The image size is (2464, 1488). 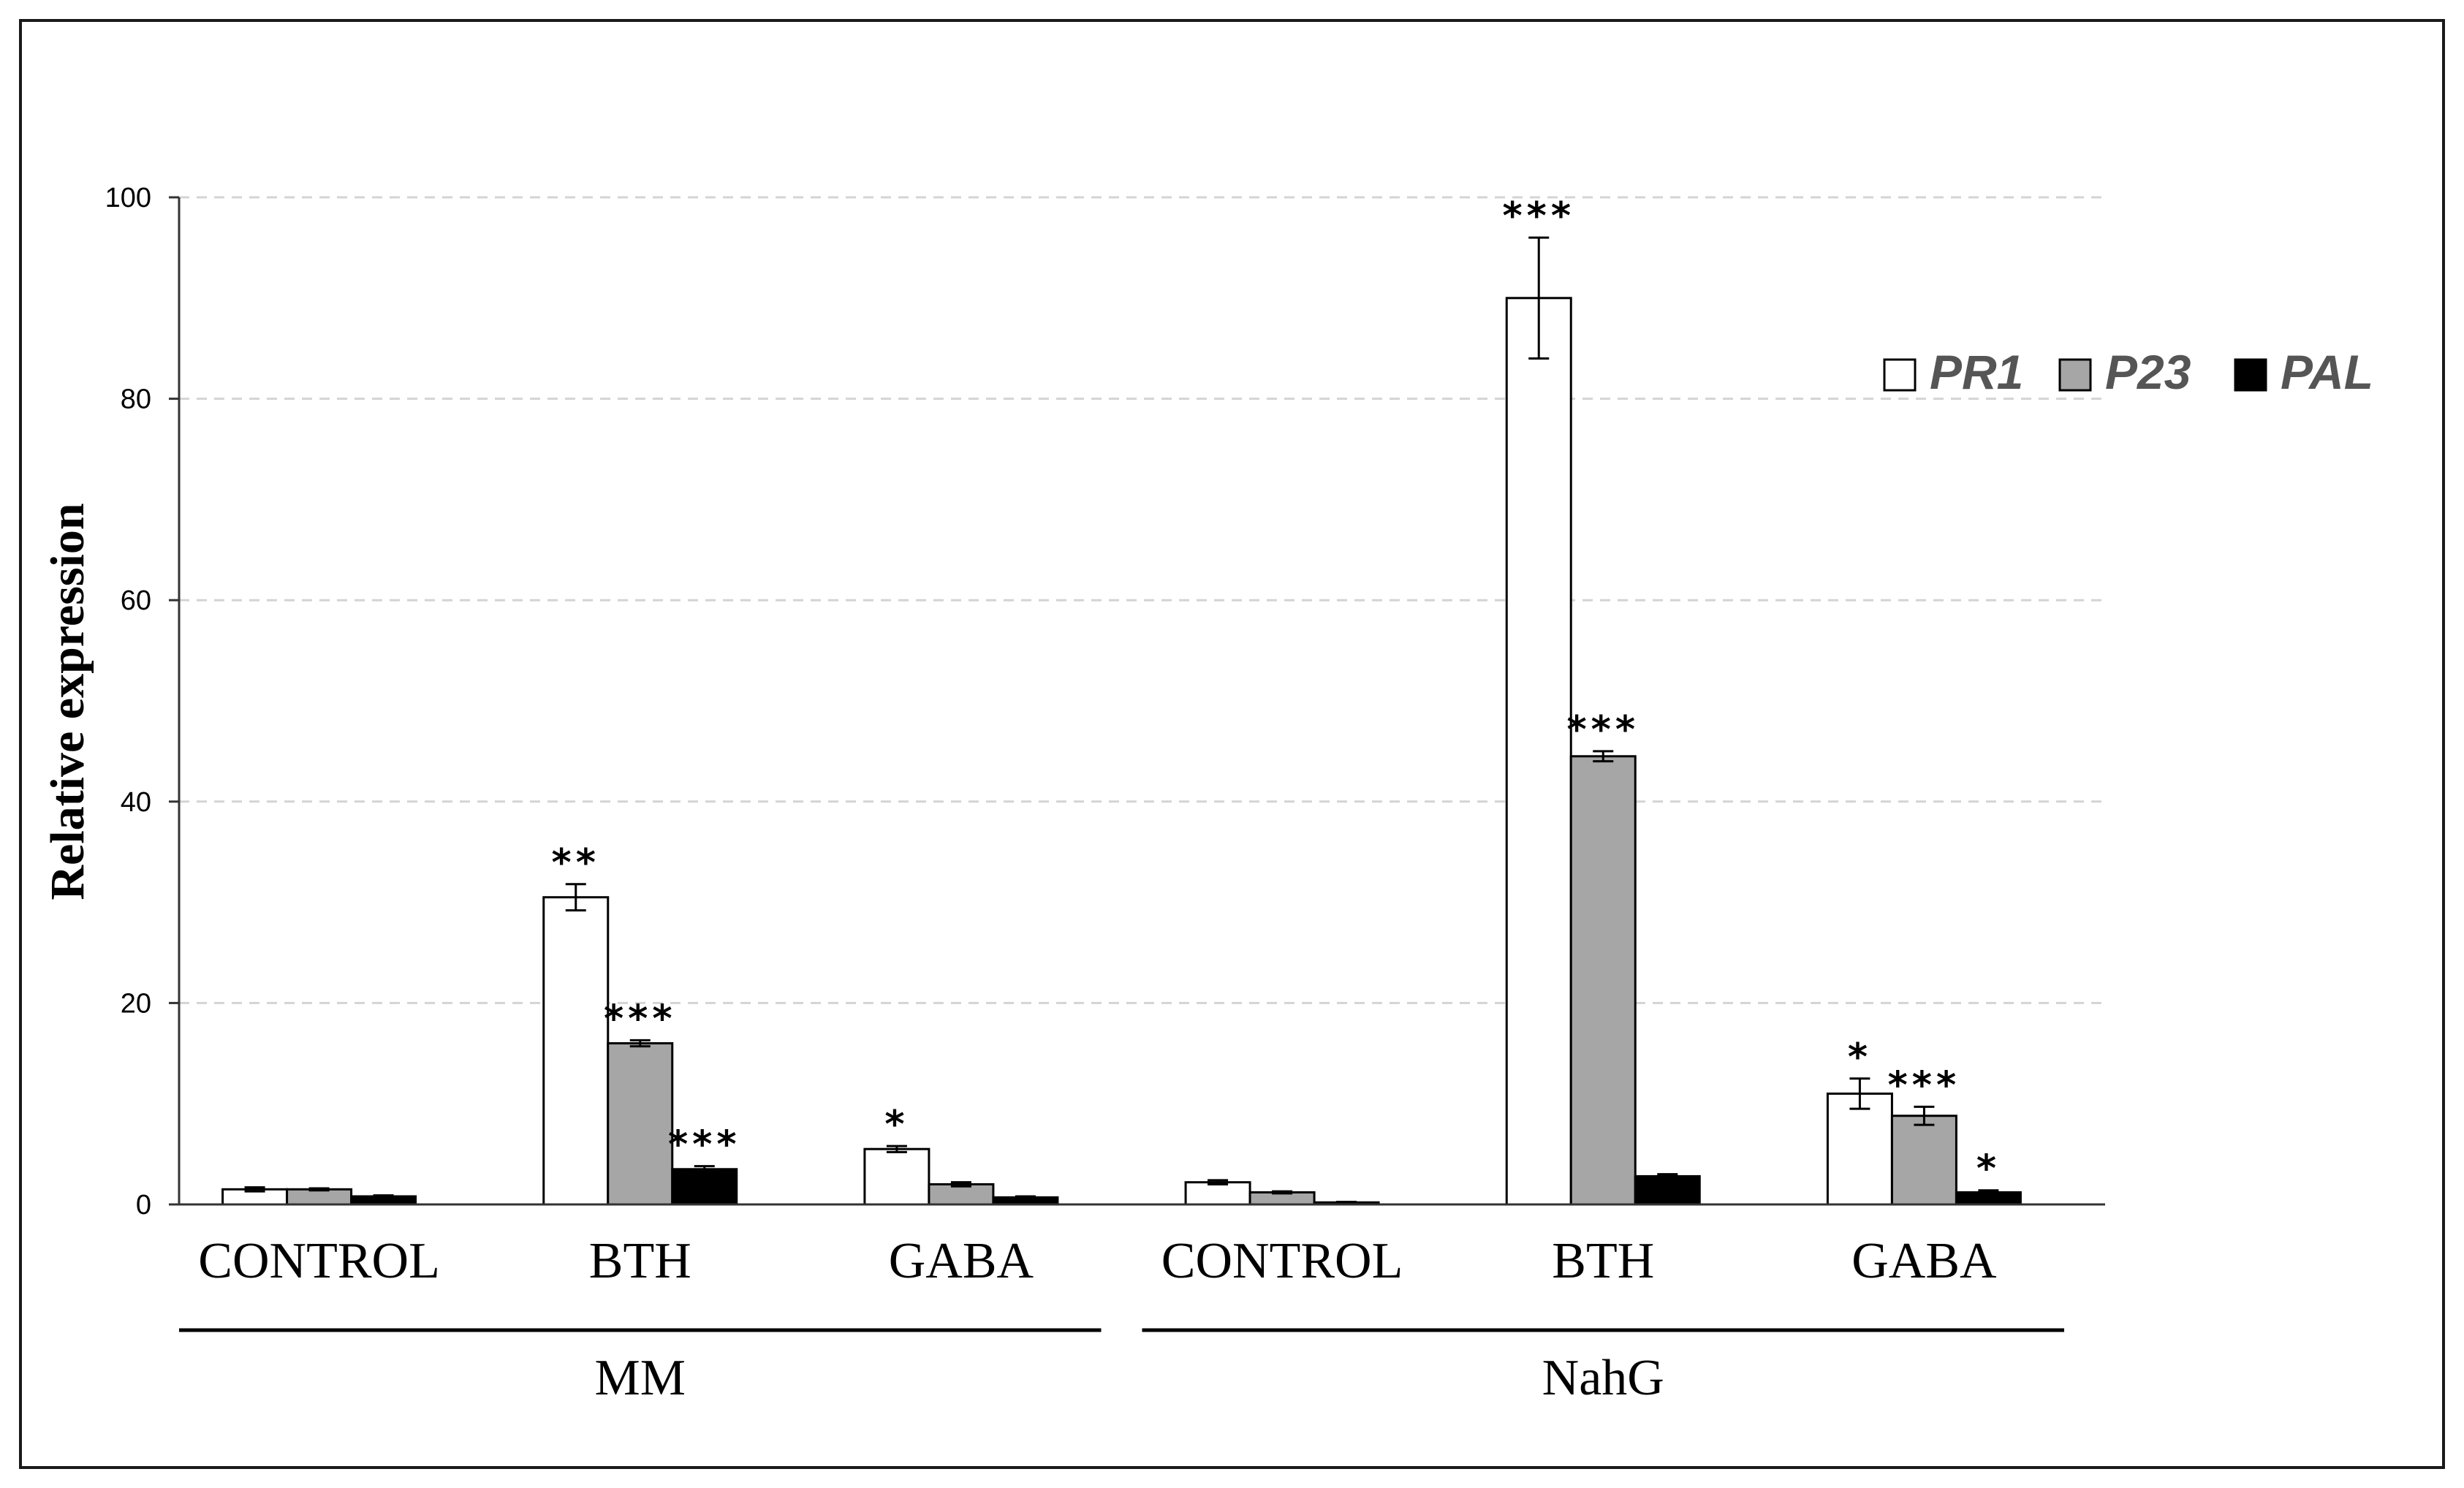 What do you see at coordinates (2075, 375) in the screenshot?
I see `legend-swatch-p23` at bounding box center [2075, 375].